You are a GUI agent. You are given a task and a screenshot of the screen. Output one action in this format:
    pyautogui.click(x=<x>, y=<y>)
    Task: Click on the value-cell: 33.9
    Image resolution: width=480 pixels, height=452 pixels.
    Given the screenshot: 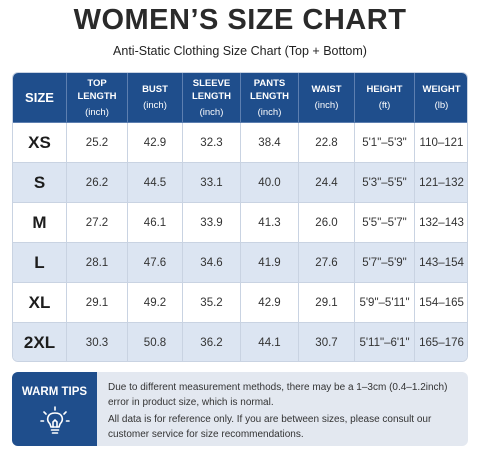 What is the action you would take?
    pyautogui.click(x=212, y=223)
    